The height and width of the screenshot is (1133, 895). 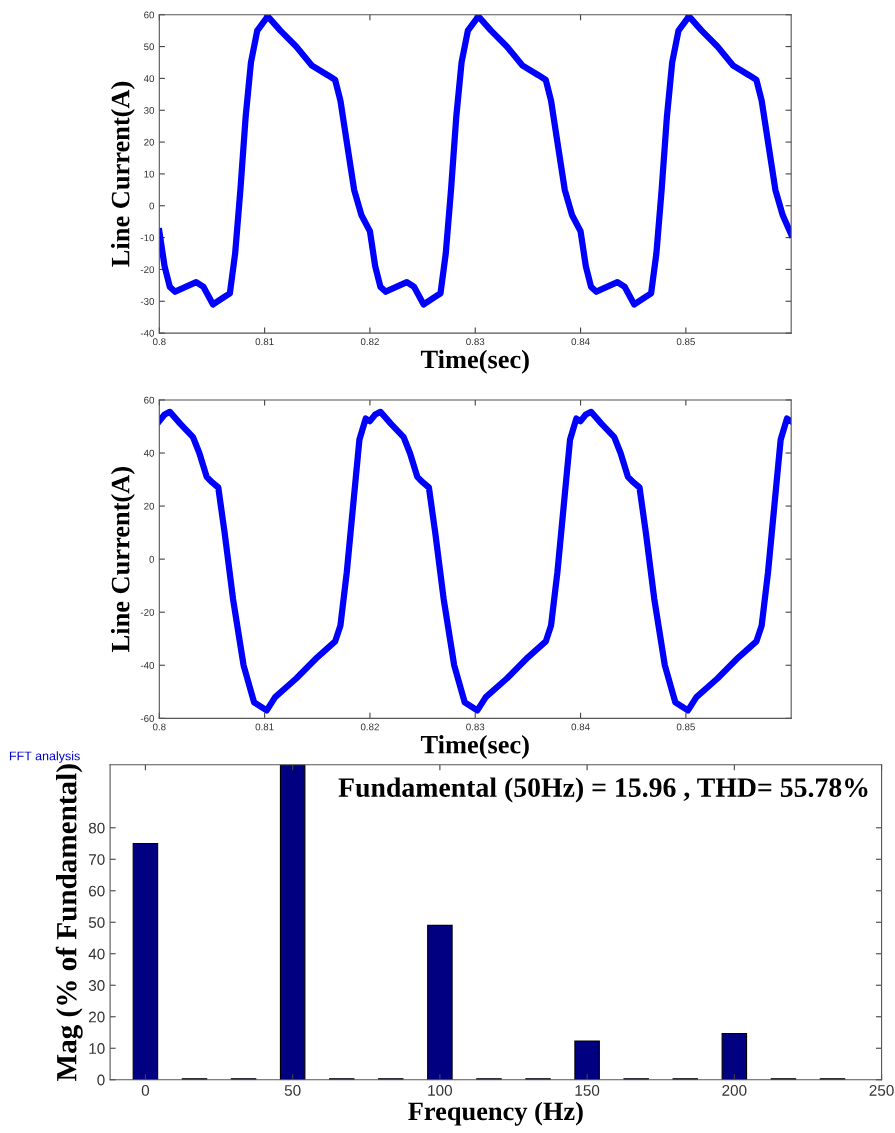 I want to click on y-tick-label: -10, so click(x=147, y=238).